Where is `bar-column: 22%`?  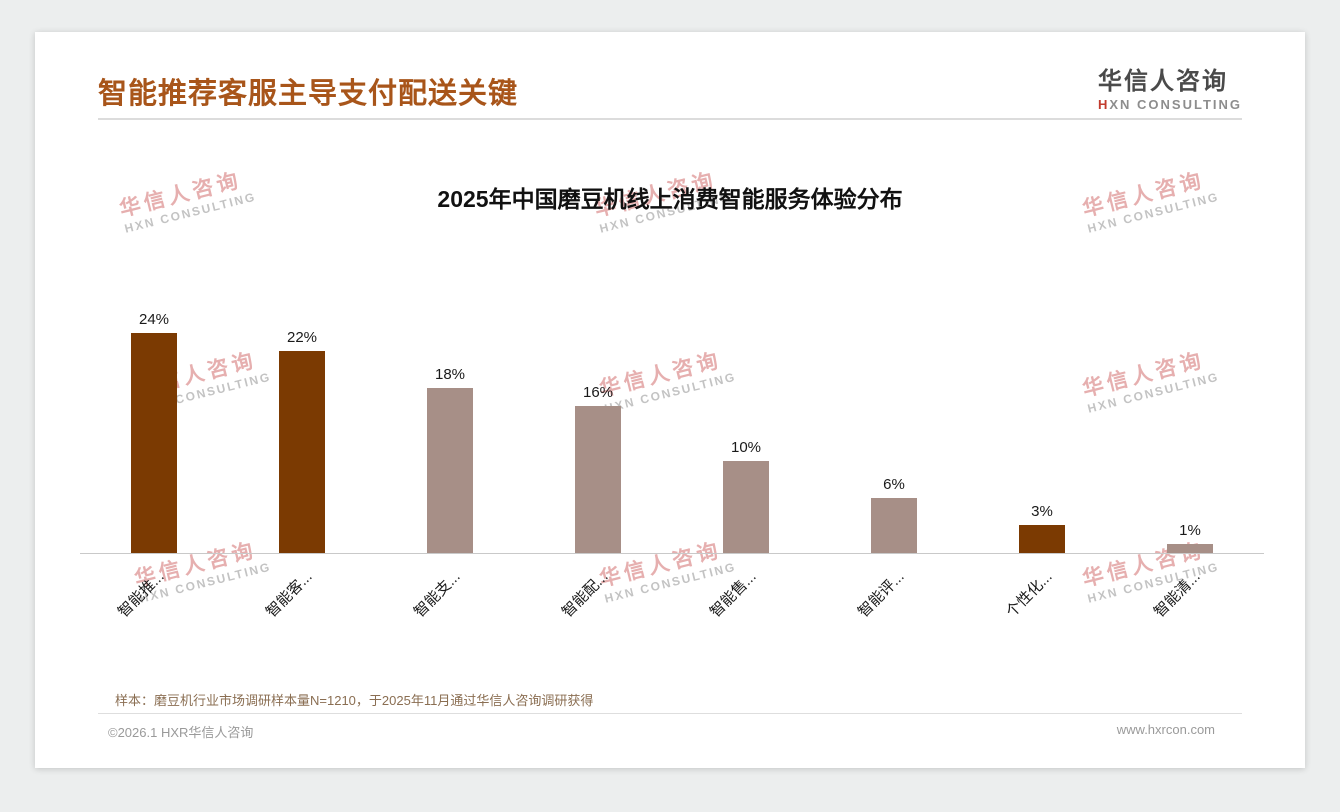 bar-column: 22% is located at coordinates (302, 441).